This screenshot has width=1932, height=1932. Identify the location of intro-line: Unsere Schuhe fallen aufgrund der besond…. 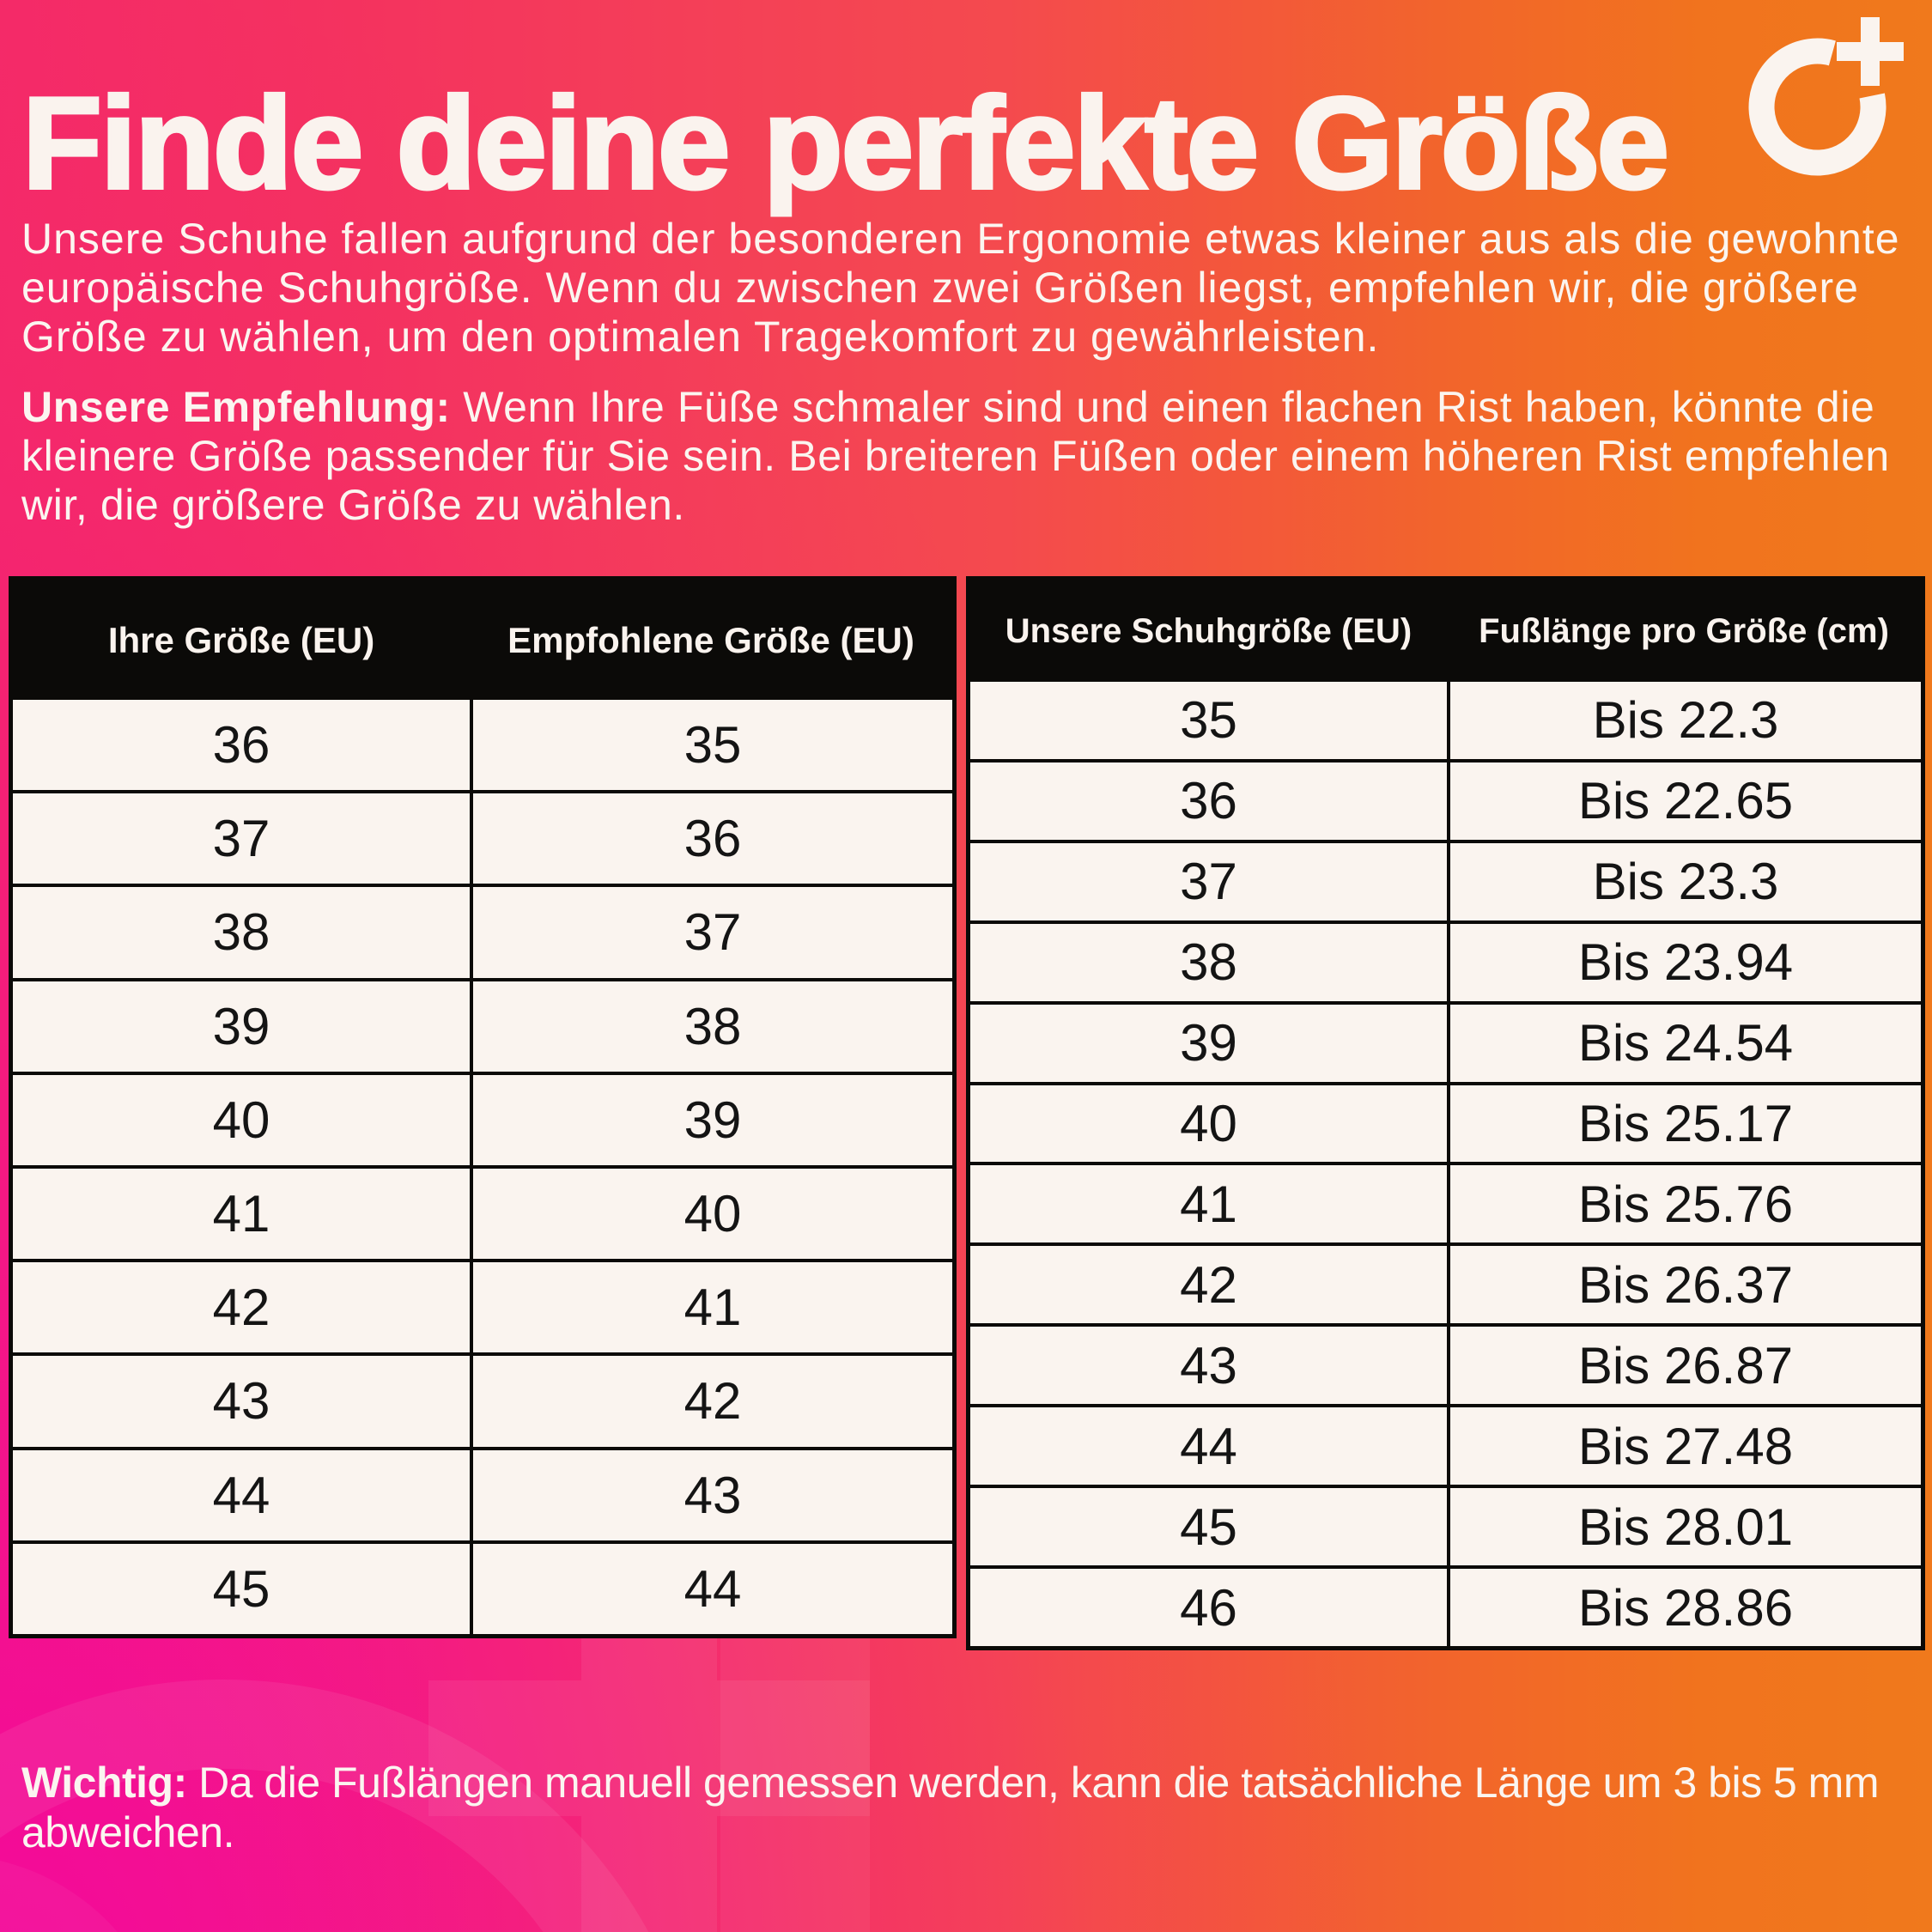
(961, 239).